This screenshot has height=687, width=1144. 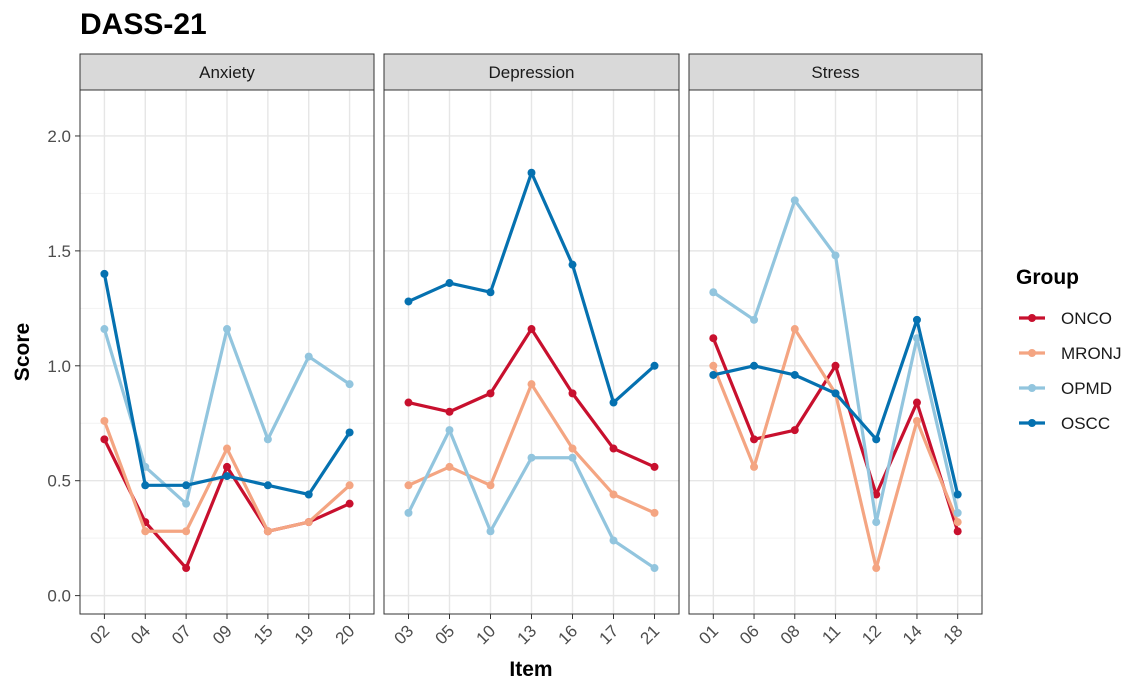 I want to click on x-tick-label: 21, so click(x=650, y=634).